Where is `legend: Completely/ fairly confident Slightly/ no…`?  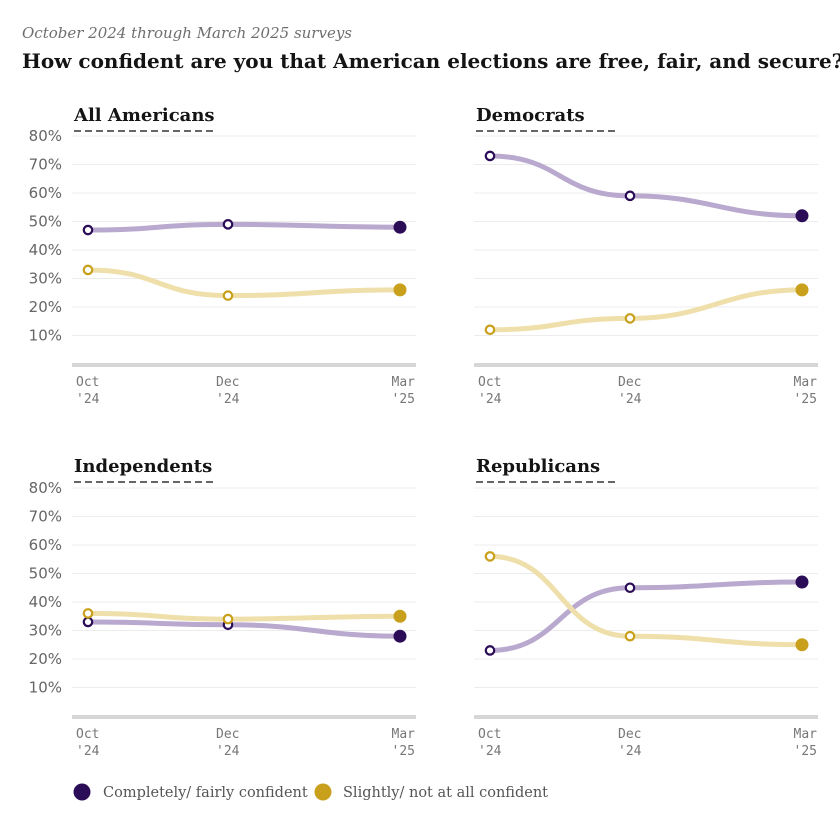 legend: Completely/ fairly confident Slightly/ no… is located at coordinates (310, 792).